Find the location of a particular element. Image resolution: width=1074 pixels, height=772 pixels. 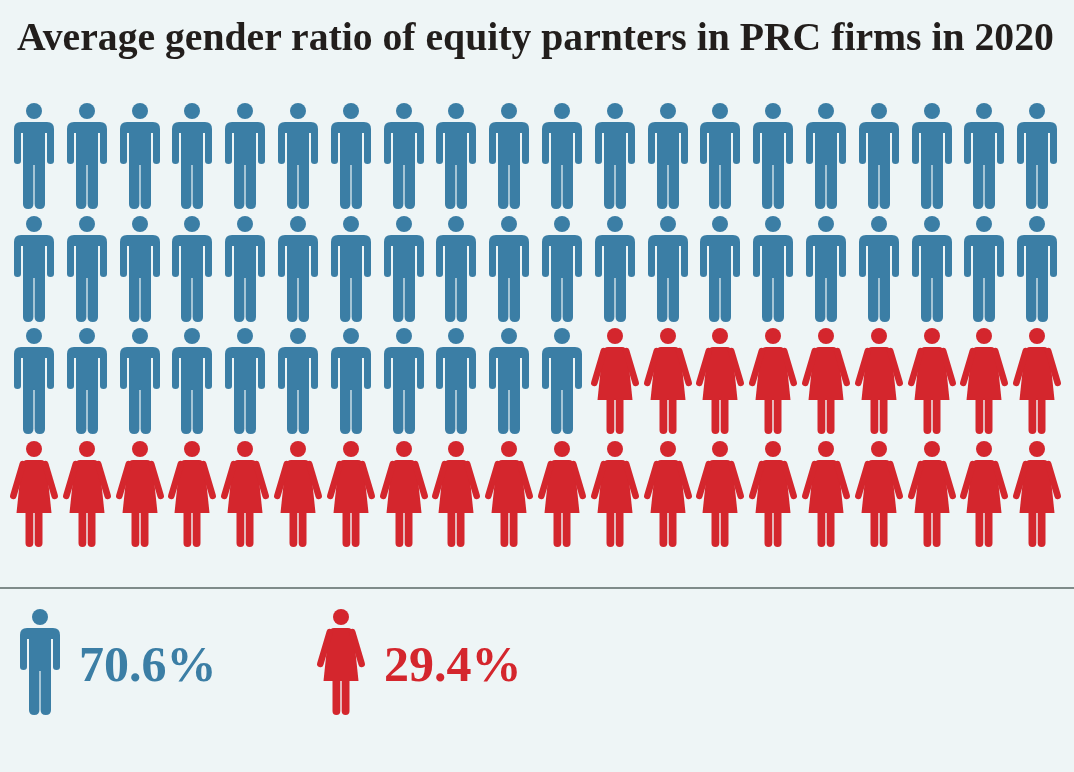

text: Average gender ratio of equity parnters in PRC firms in 2020 is located at coordinates (535, 37).